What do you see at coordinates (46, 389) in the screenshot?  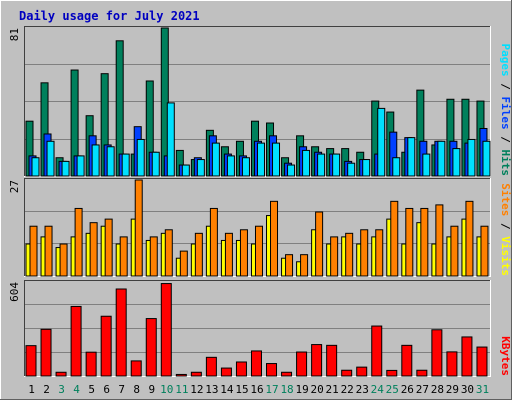 I see `day-label-2: 2` at bounding box center [46, 389].